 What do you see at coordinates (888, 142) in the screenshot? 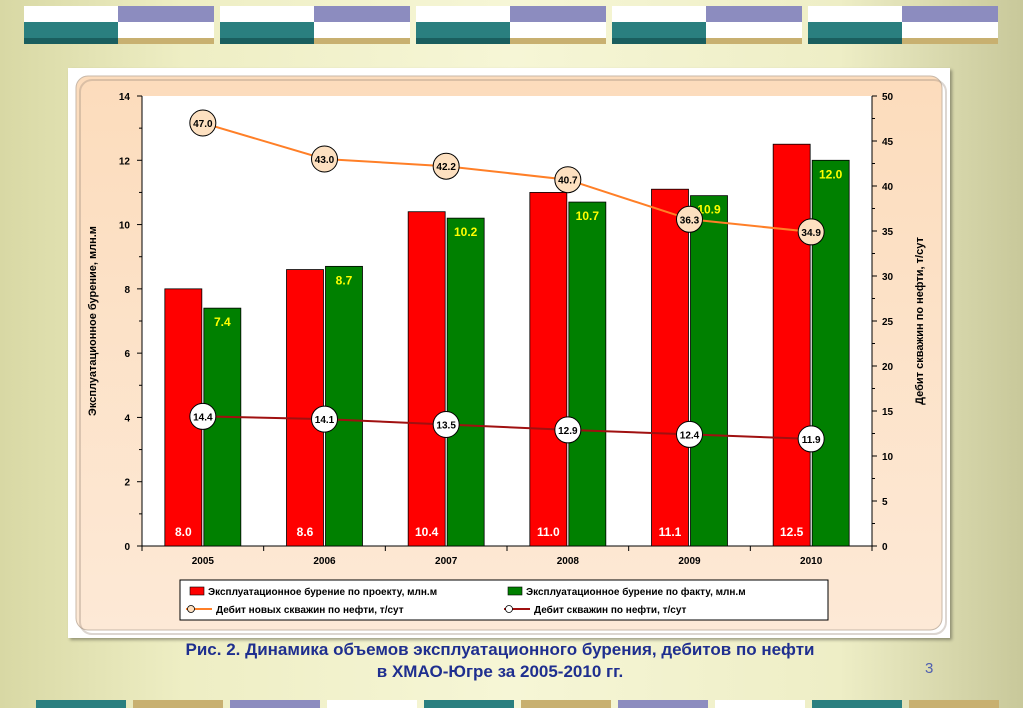
I see `y2-tick-label: 45` at bounding box center [888, 142].